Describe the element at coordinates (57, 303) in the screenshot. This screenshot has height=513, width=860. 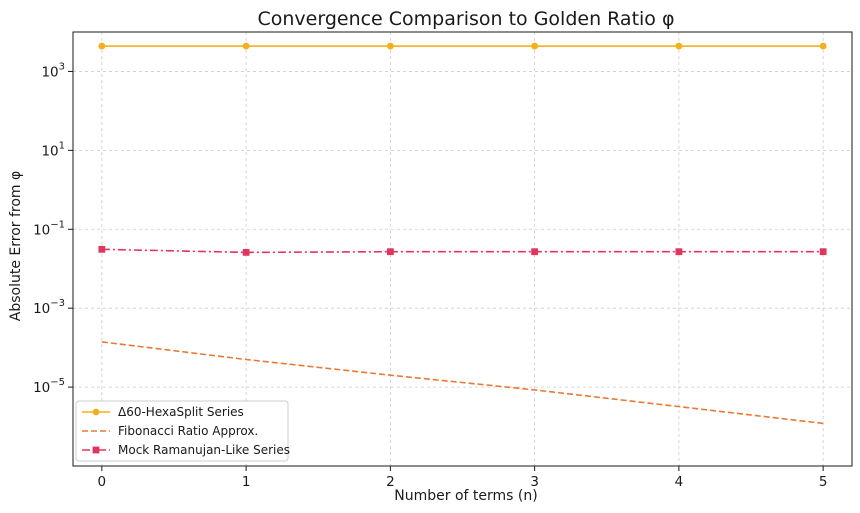
I see `y-tick-exponent: −3` at that location.